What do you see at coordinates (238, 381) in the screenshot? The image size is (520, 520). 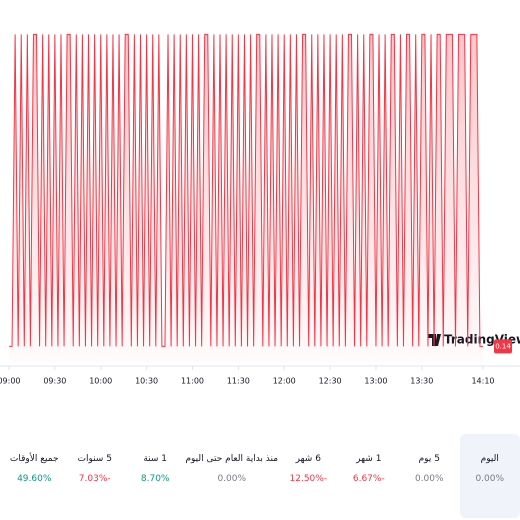 I see `x-tick-label: 11:30` at bounding box center [238, 381].